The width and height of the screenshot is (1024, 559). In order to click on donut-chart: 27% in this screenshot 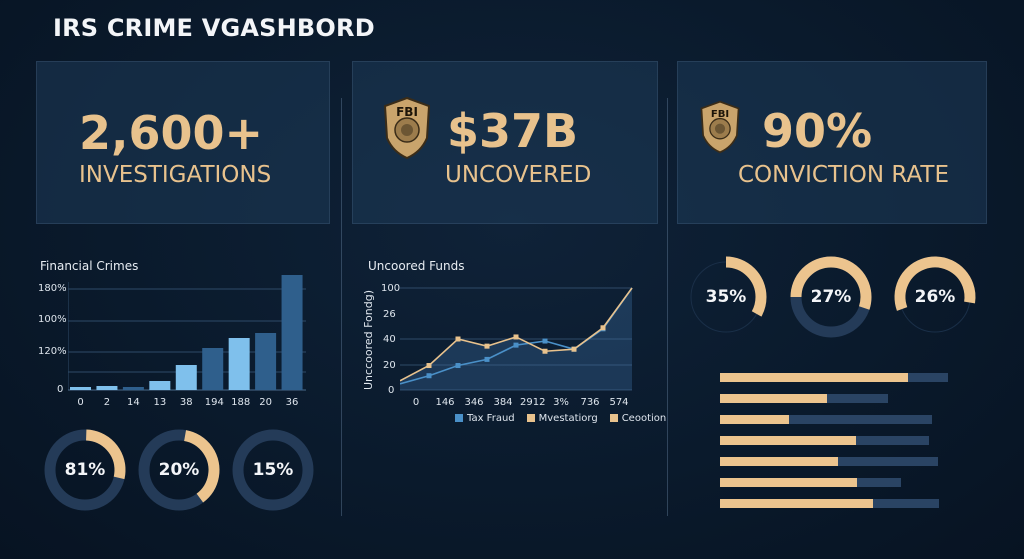, I will do `click(831, 297)`.